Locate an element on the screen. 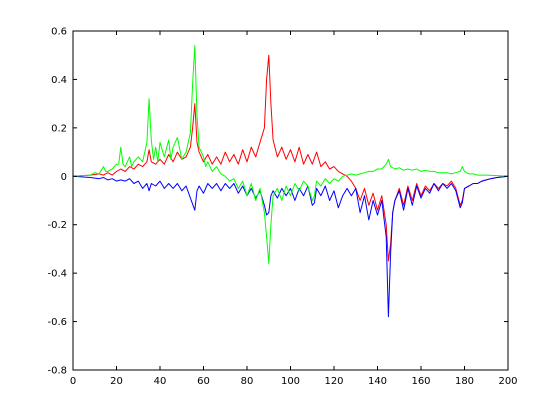 Image resolution: width=560 pixels, height=419 pixels. x-tick-label-3: 60 is located at coordinates (203, 381).